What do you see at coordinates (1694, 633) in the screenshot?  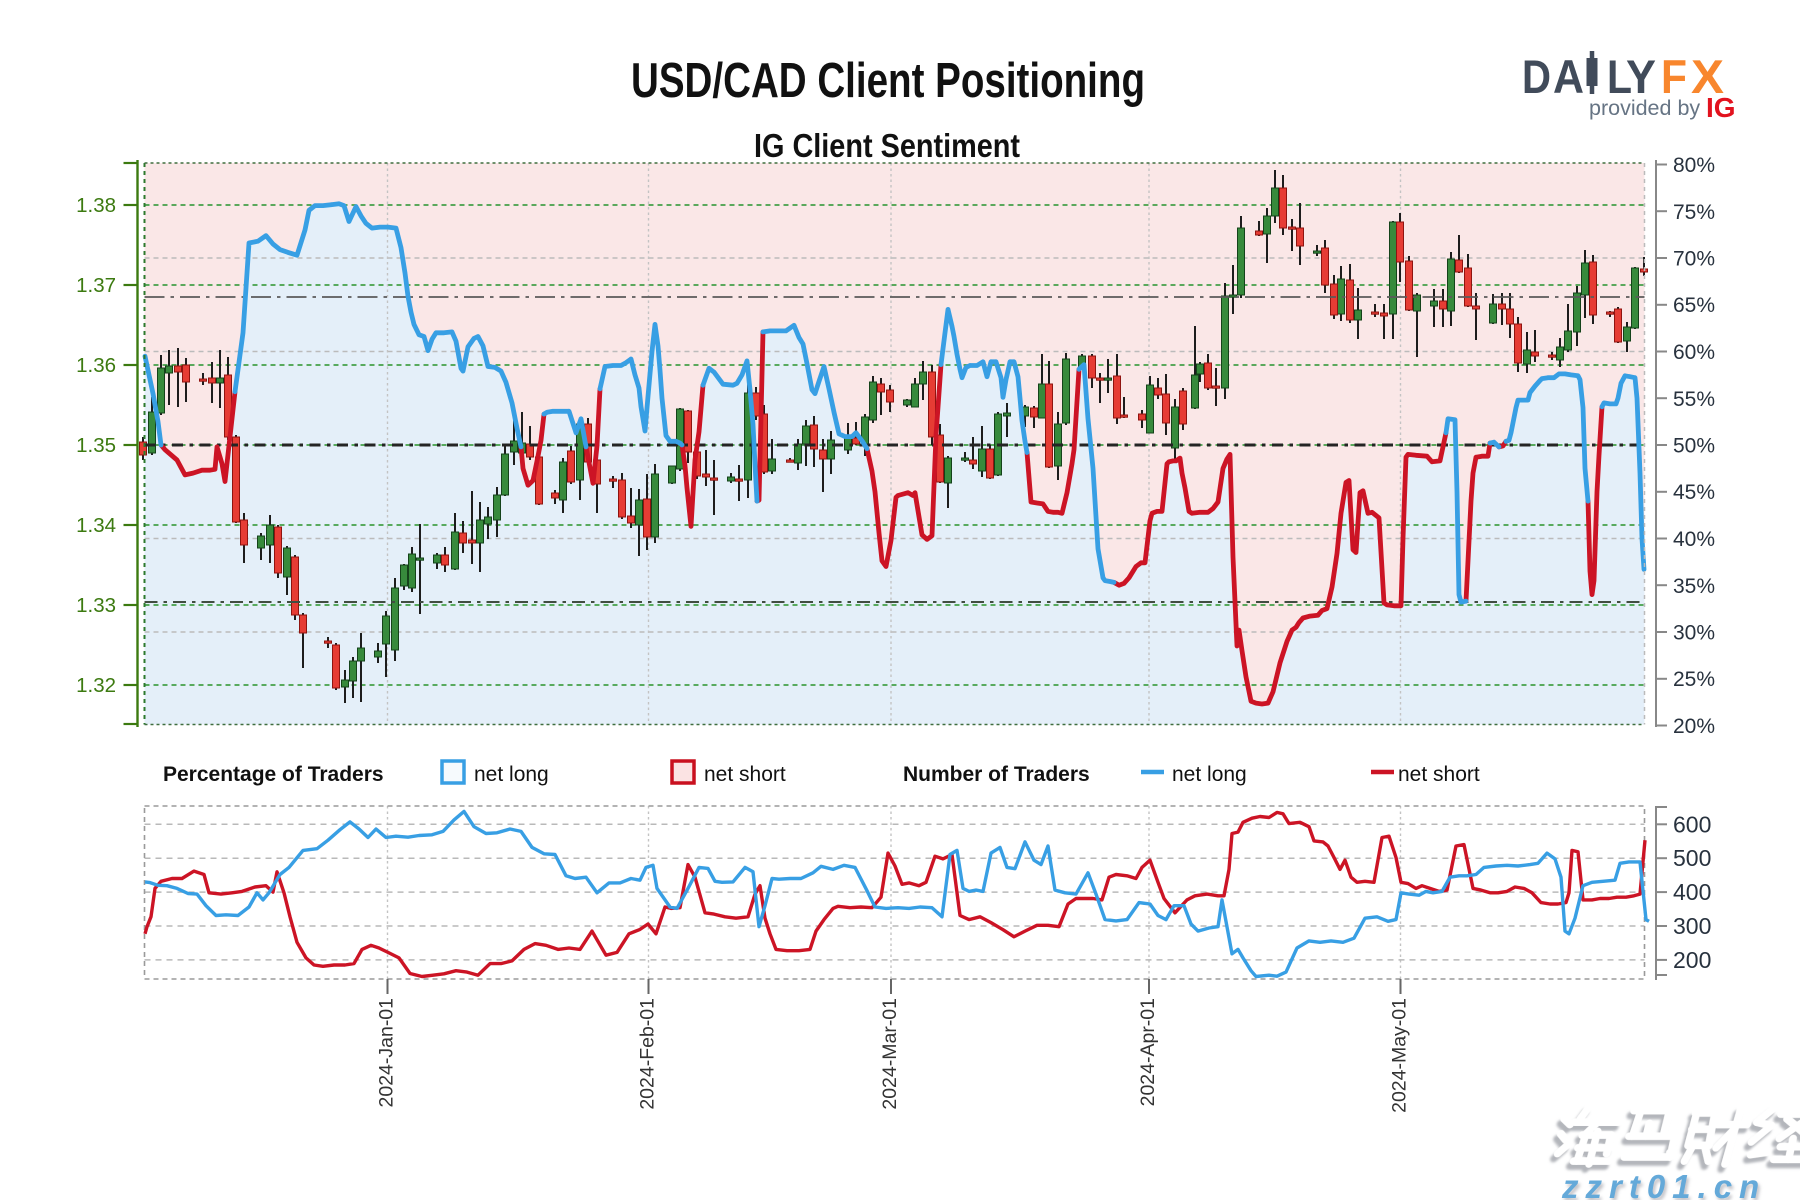 I see `svg-text: 30%` at bounding box center [1694, 633].